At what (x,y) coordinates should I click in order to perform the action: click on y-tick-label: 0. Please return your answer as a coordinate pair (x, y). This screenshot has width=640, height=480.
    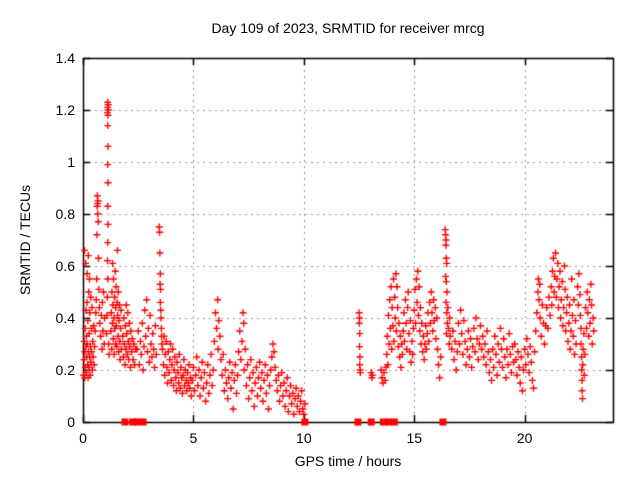
    Looking at the image, I should click on (71, 422).